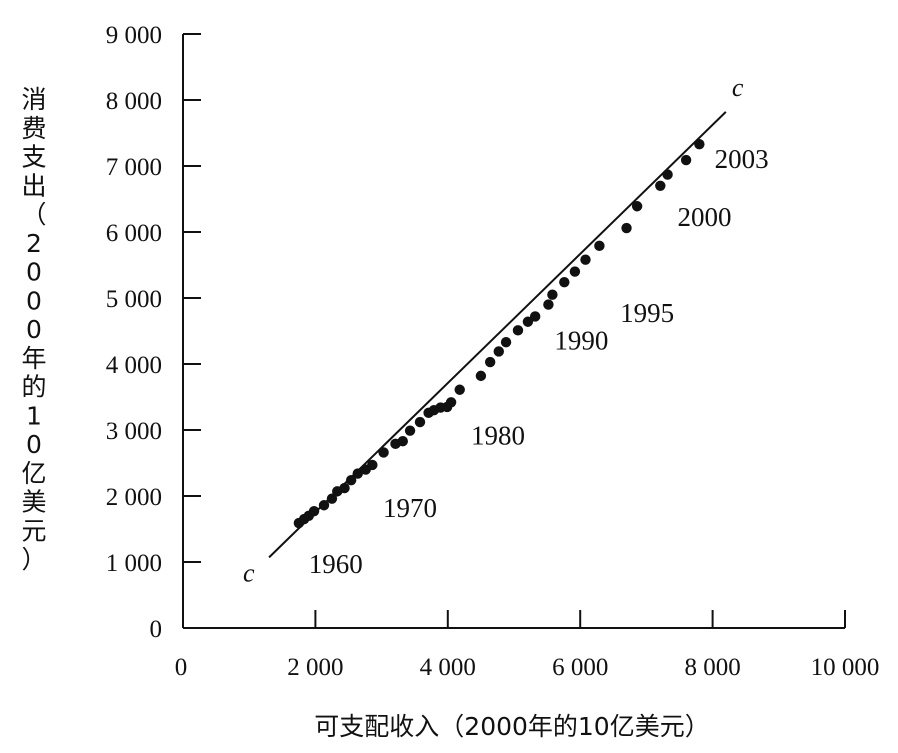 The width and height of the screenshot is (898, 753). Describe the element at coordinates (336, 564) in the screenshot. I see `year-annotation: 1960` at that location.